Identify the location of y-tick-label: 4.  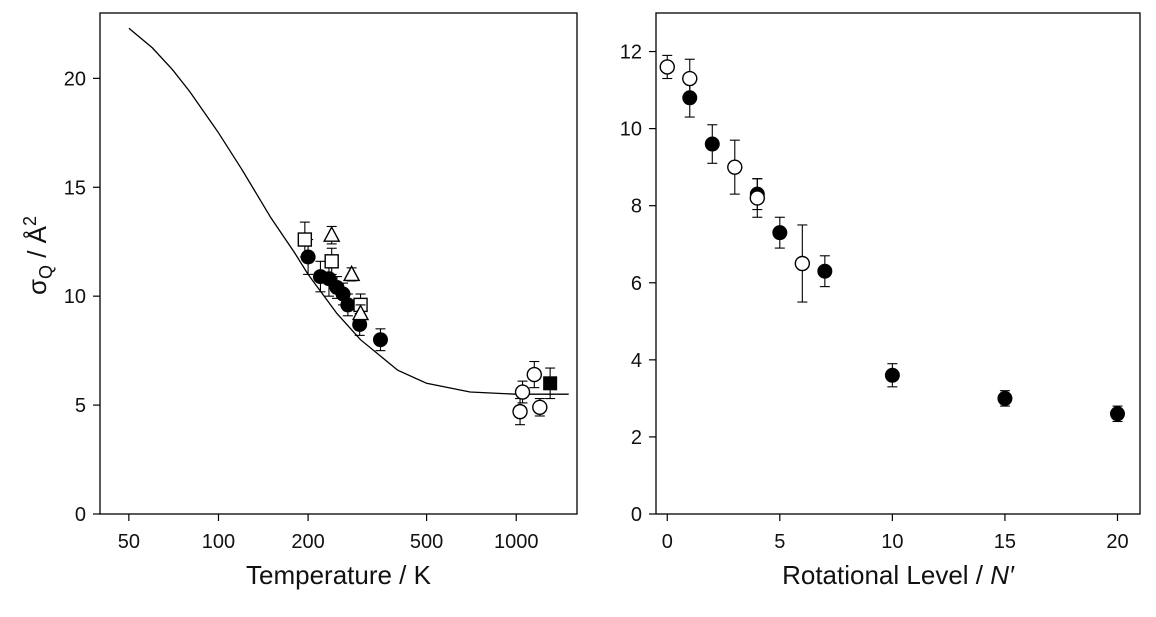
(636, 361).